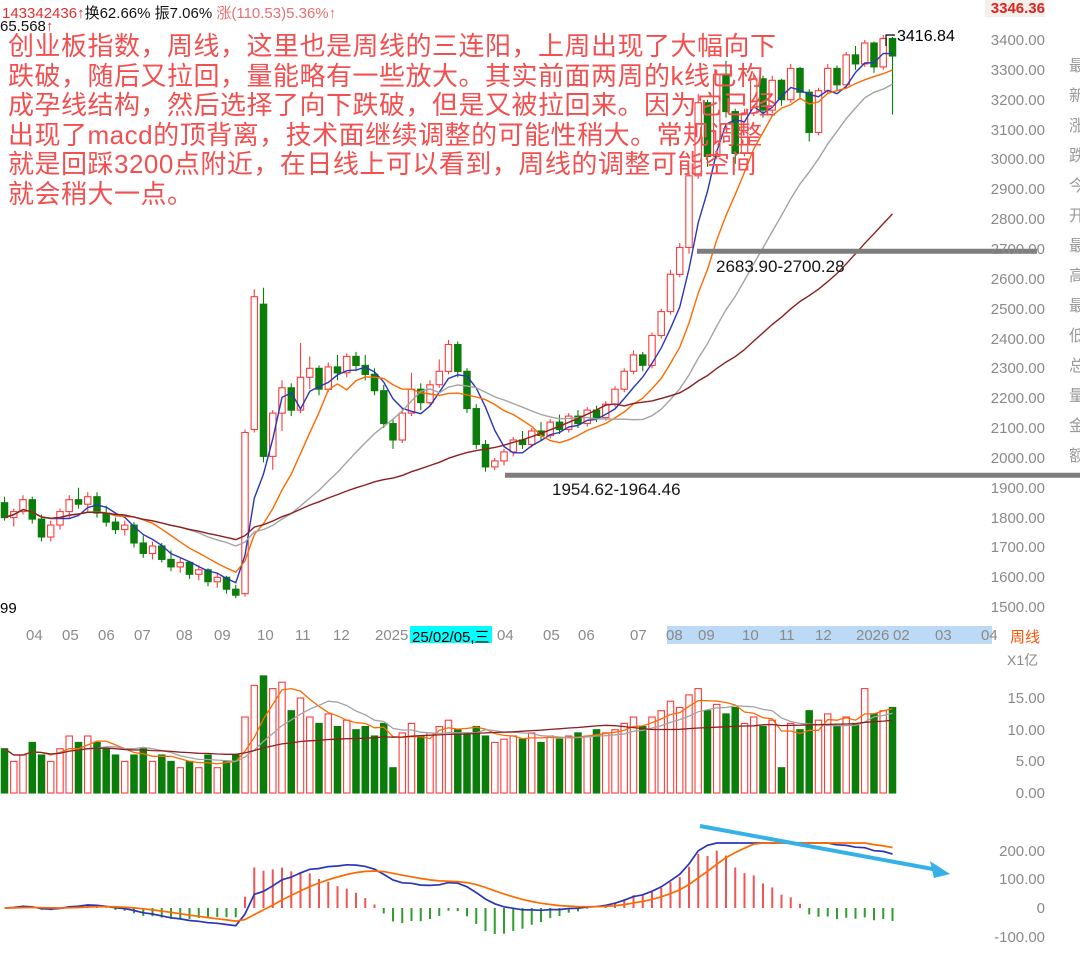  Describe the element at coordinates (551, 635) in the screenshot. I see `x-axis-label: 05` at that location.